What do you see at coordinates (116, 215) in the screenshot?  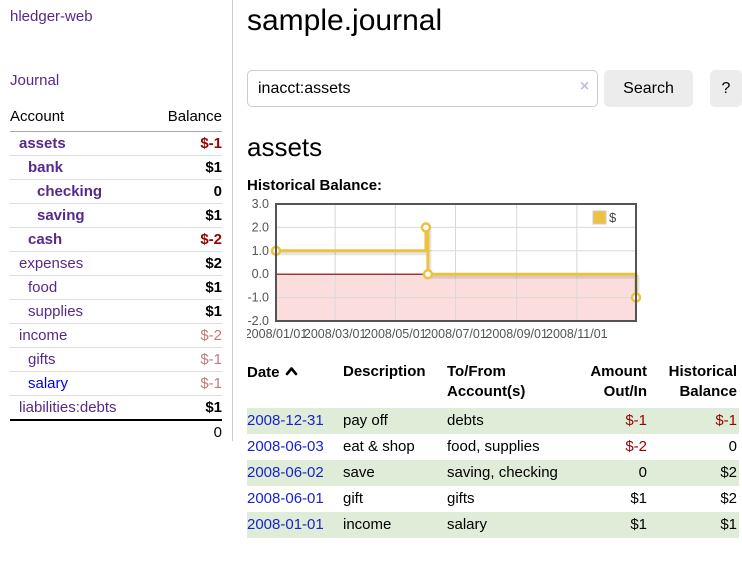 I see `account-row: saving $1` at bounding box center [116, 215].